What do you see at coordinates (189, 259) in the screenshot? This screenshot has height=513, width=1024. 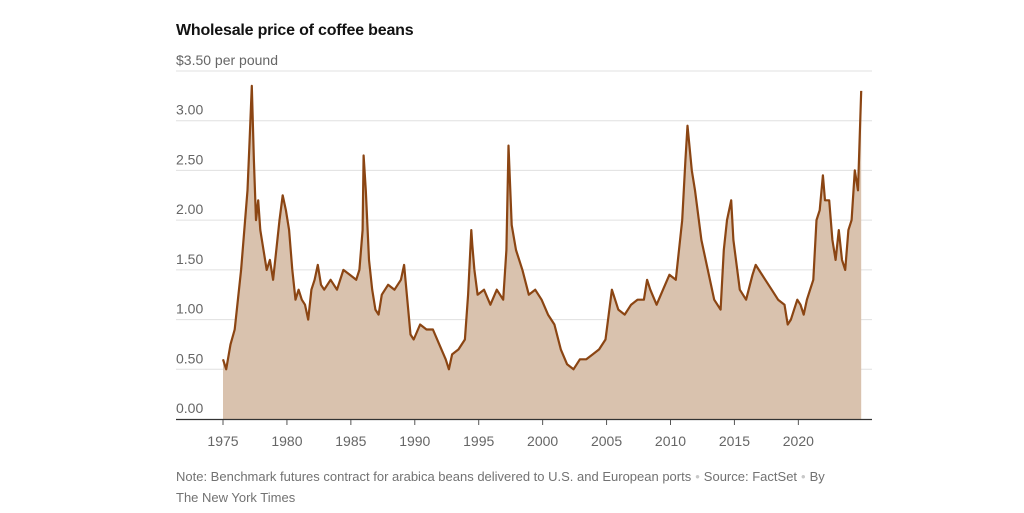 I see `y-tick-label: 1.50` at bounding box center [189, 259].